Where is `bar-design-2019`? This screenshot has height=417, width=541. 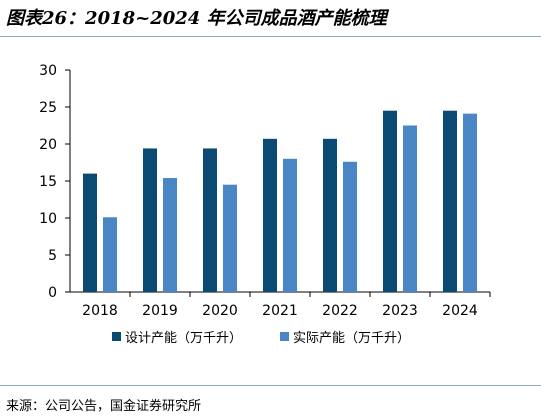 bar-design-2019 is located at coordinates (150, 220).